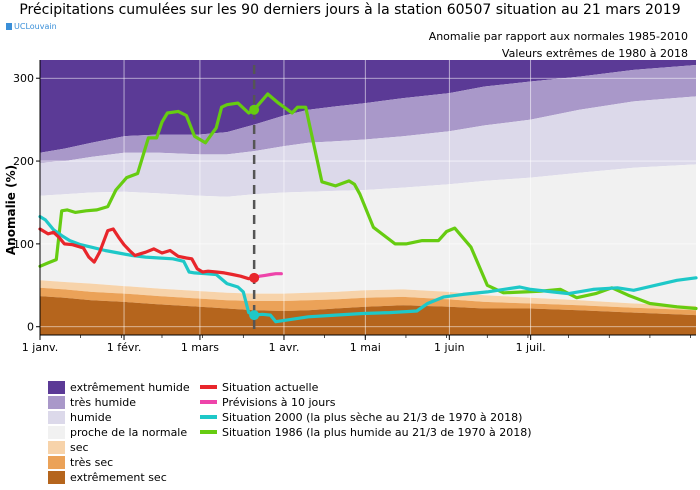  I want to click on x-tick-label: 1 févr., so click(124, 347).